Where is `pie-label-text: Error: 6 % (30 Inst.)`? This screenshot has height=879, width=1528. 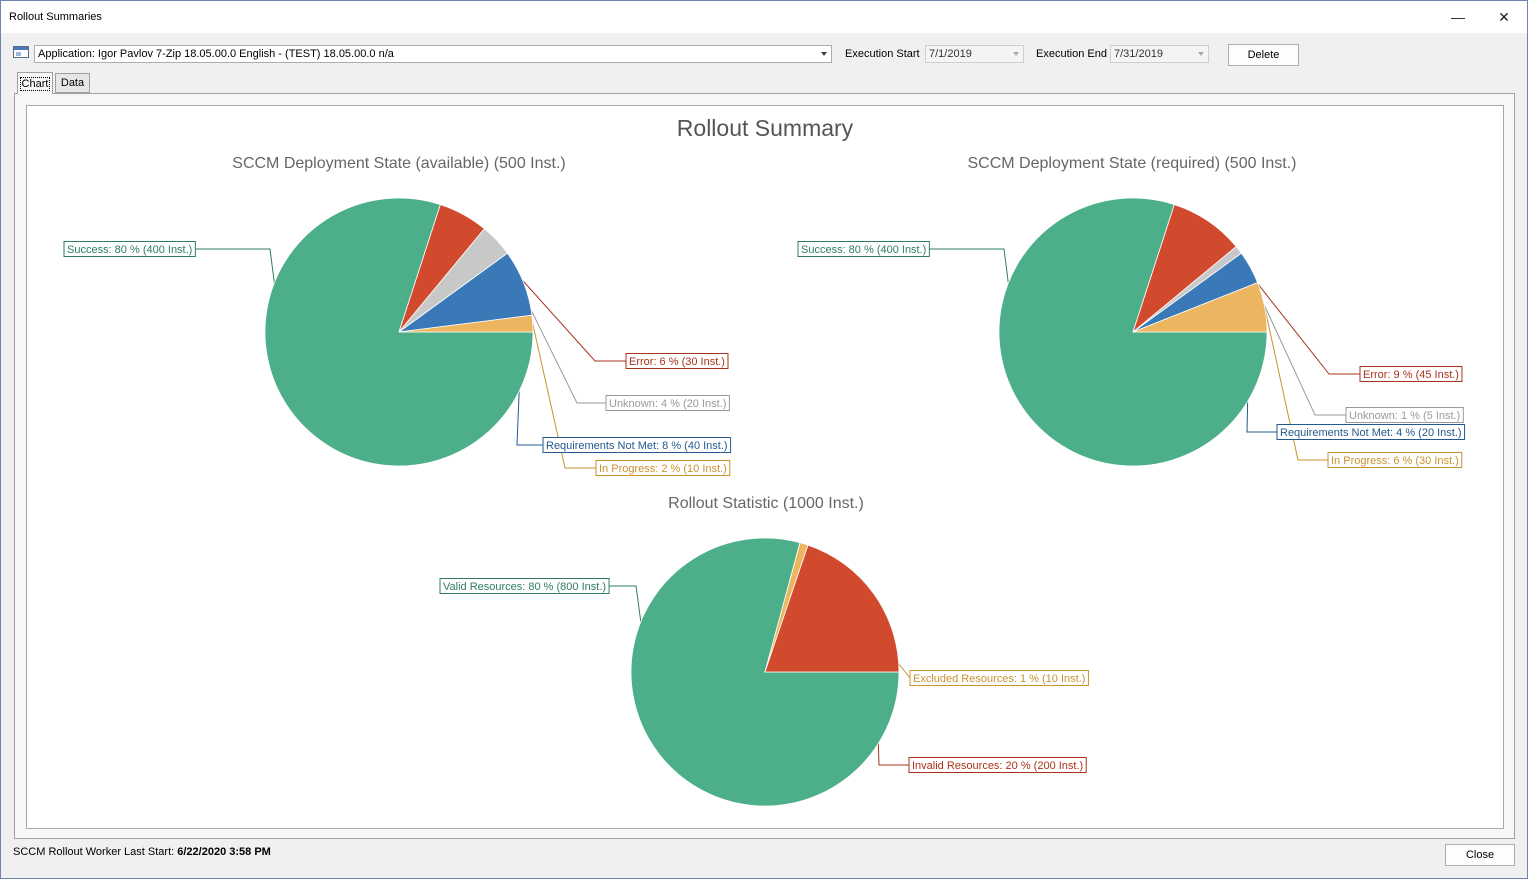
pie-label-text: Error: 6 % (30 Inst.) is located at coordinates (677, 362).